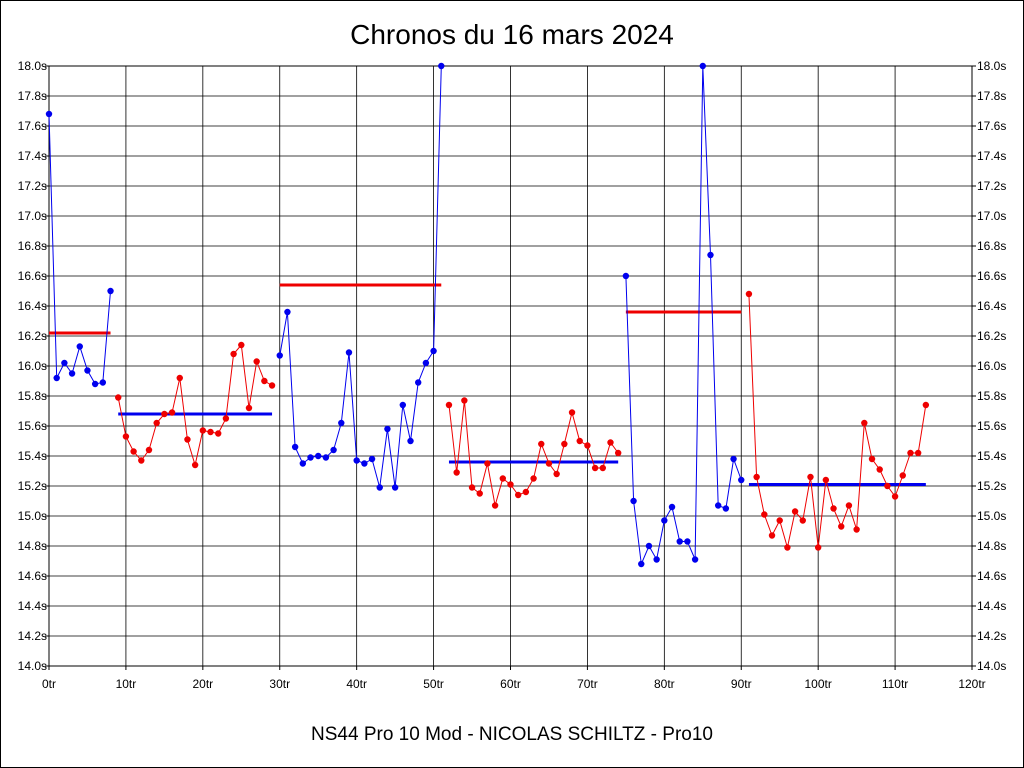  What do you see at coordinates (991, 276) in the screenshot?
I see `y-tick-label-right: 16.6s` at bounding box center [991, 276].